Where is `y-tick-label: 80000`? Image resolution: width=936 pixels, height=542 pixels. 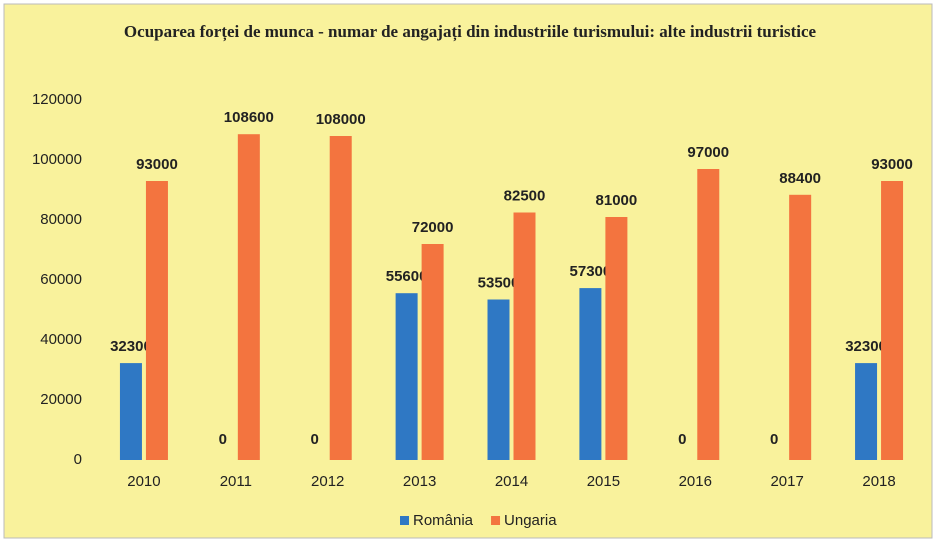
y-tick-label: 80000 is located at coordinates (61, 219).